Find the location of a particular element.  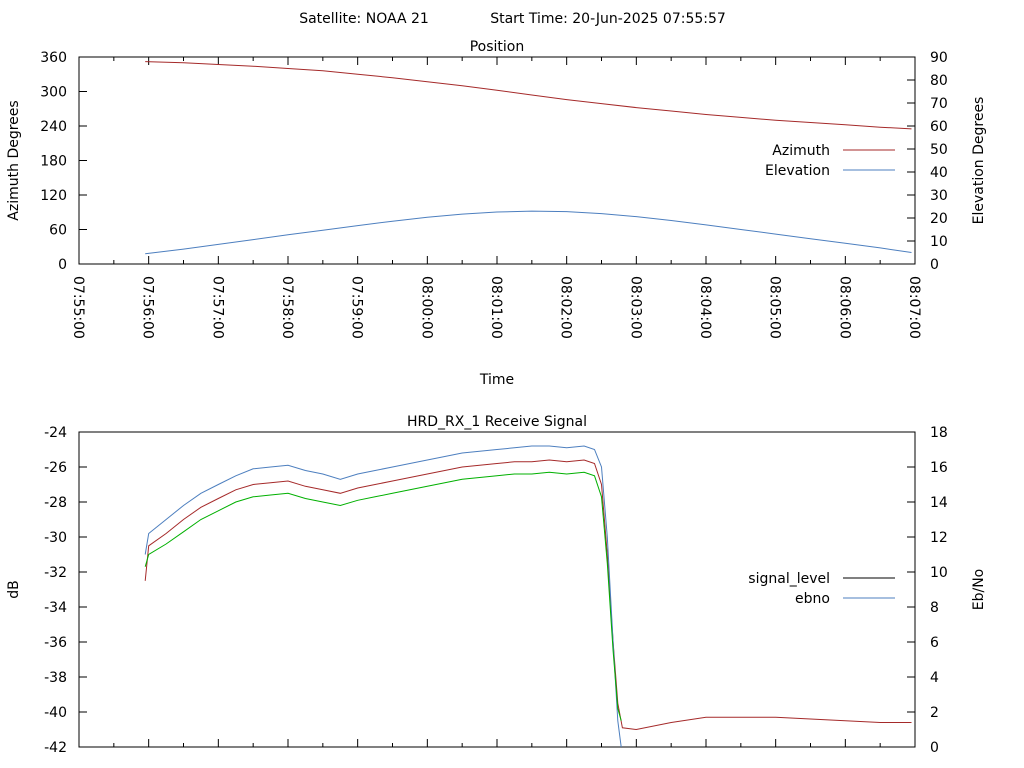

y2-tick-label: 40 is located at coordinates (939, 173).